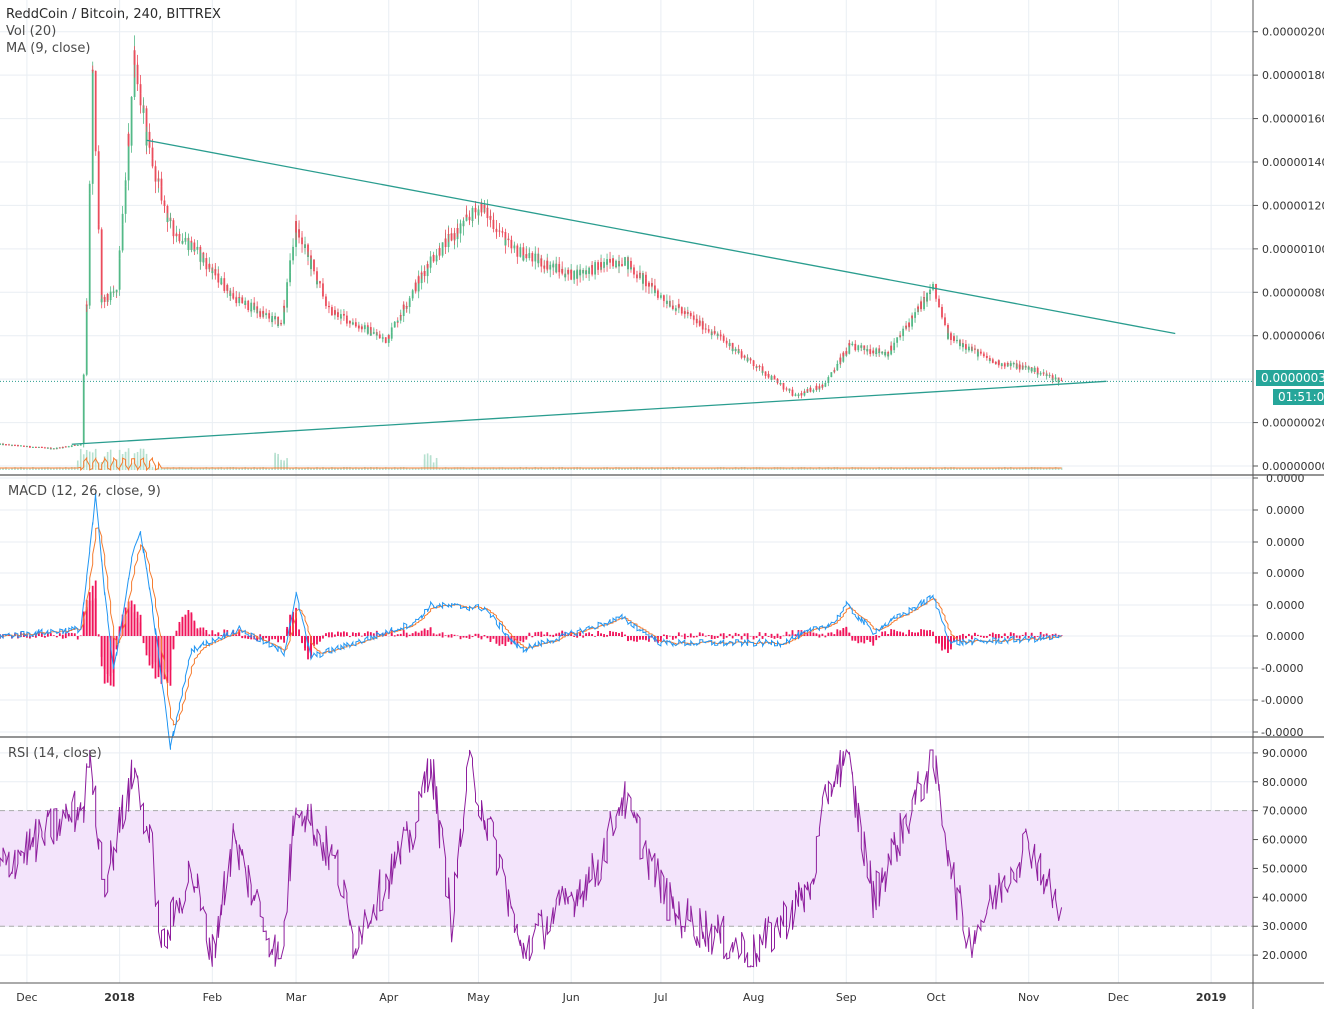 The image size is (1324, 1009). What do you see at coordinates (1285, 782) in the screenshot?
I see `rsi-tick-label: 80.0000` at bounding box center [1285, 782].